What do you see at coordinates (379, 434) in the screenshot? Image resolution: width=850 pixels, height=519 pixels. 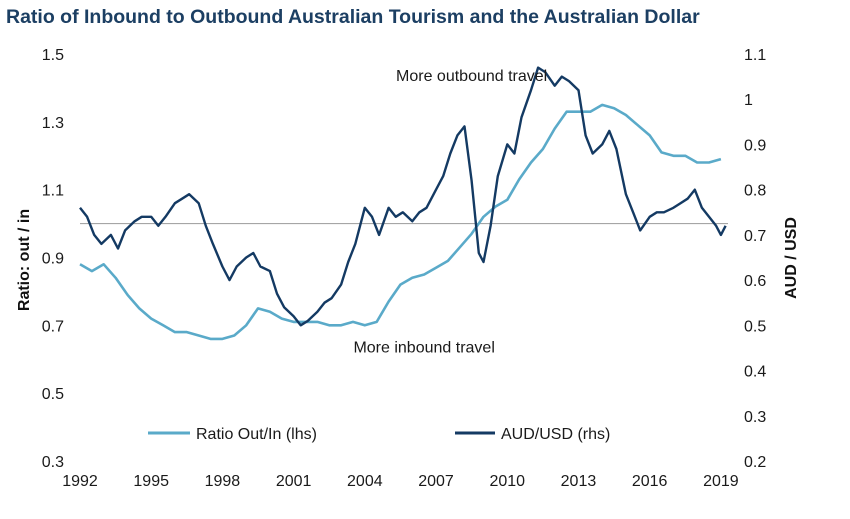 I see `legend: Ratio Out/In (lhs) AUD/USD (rhs)` at bounding box center [379, 434].